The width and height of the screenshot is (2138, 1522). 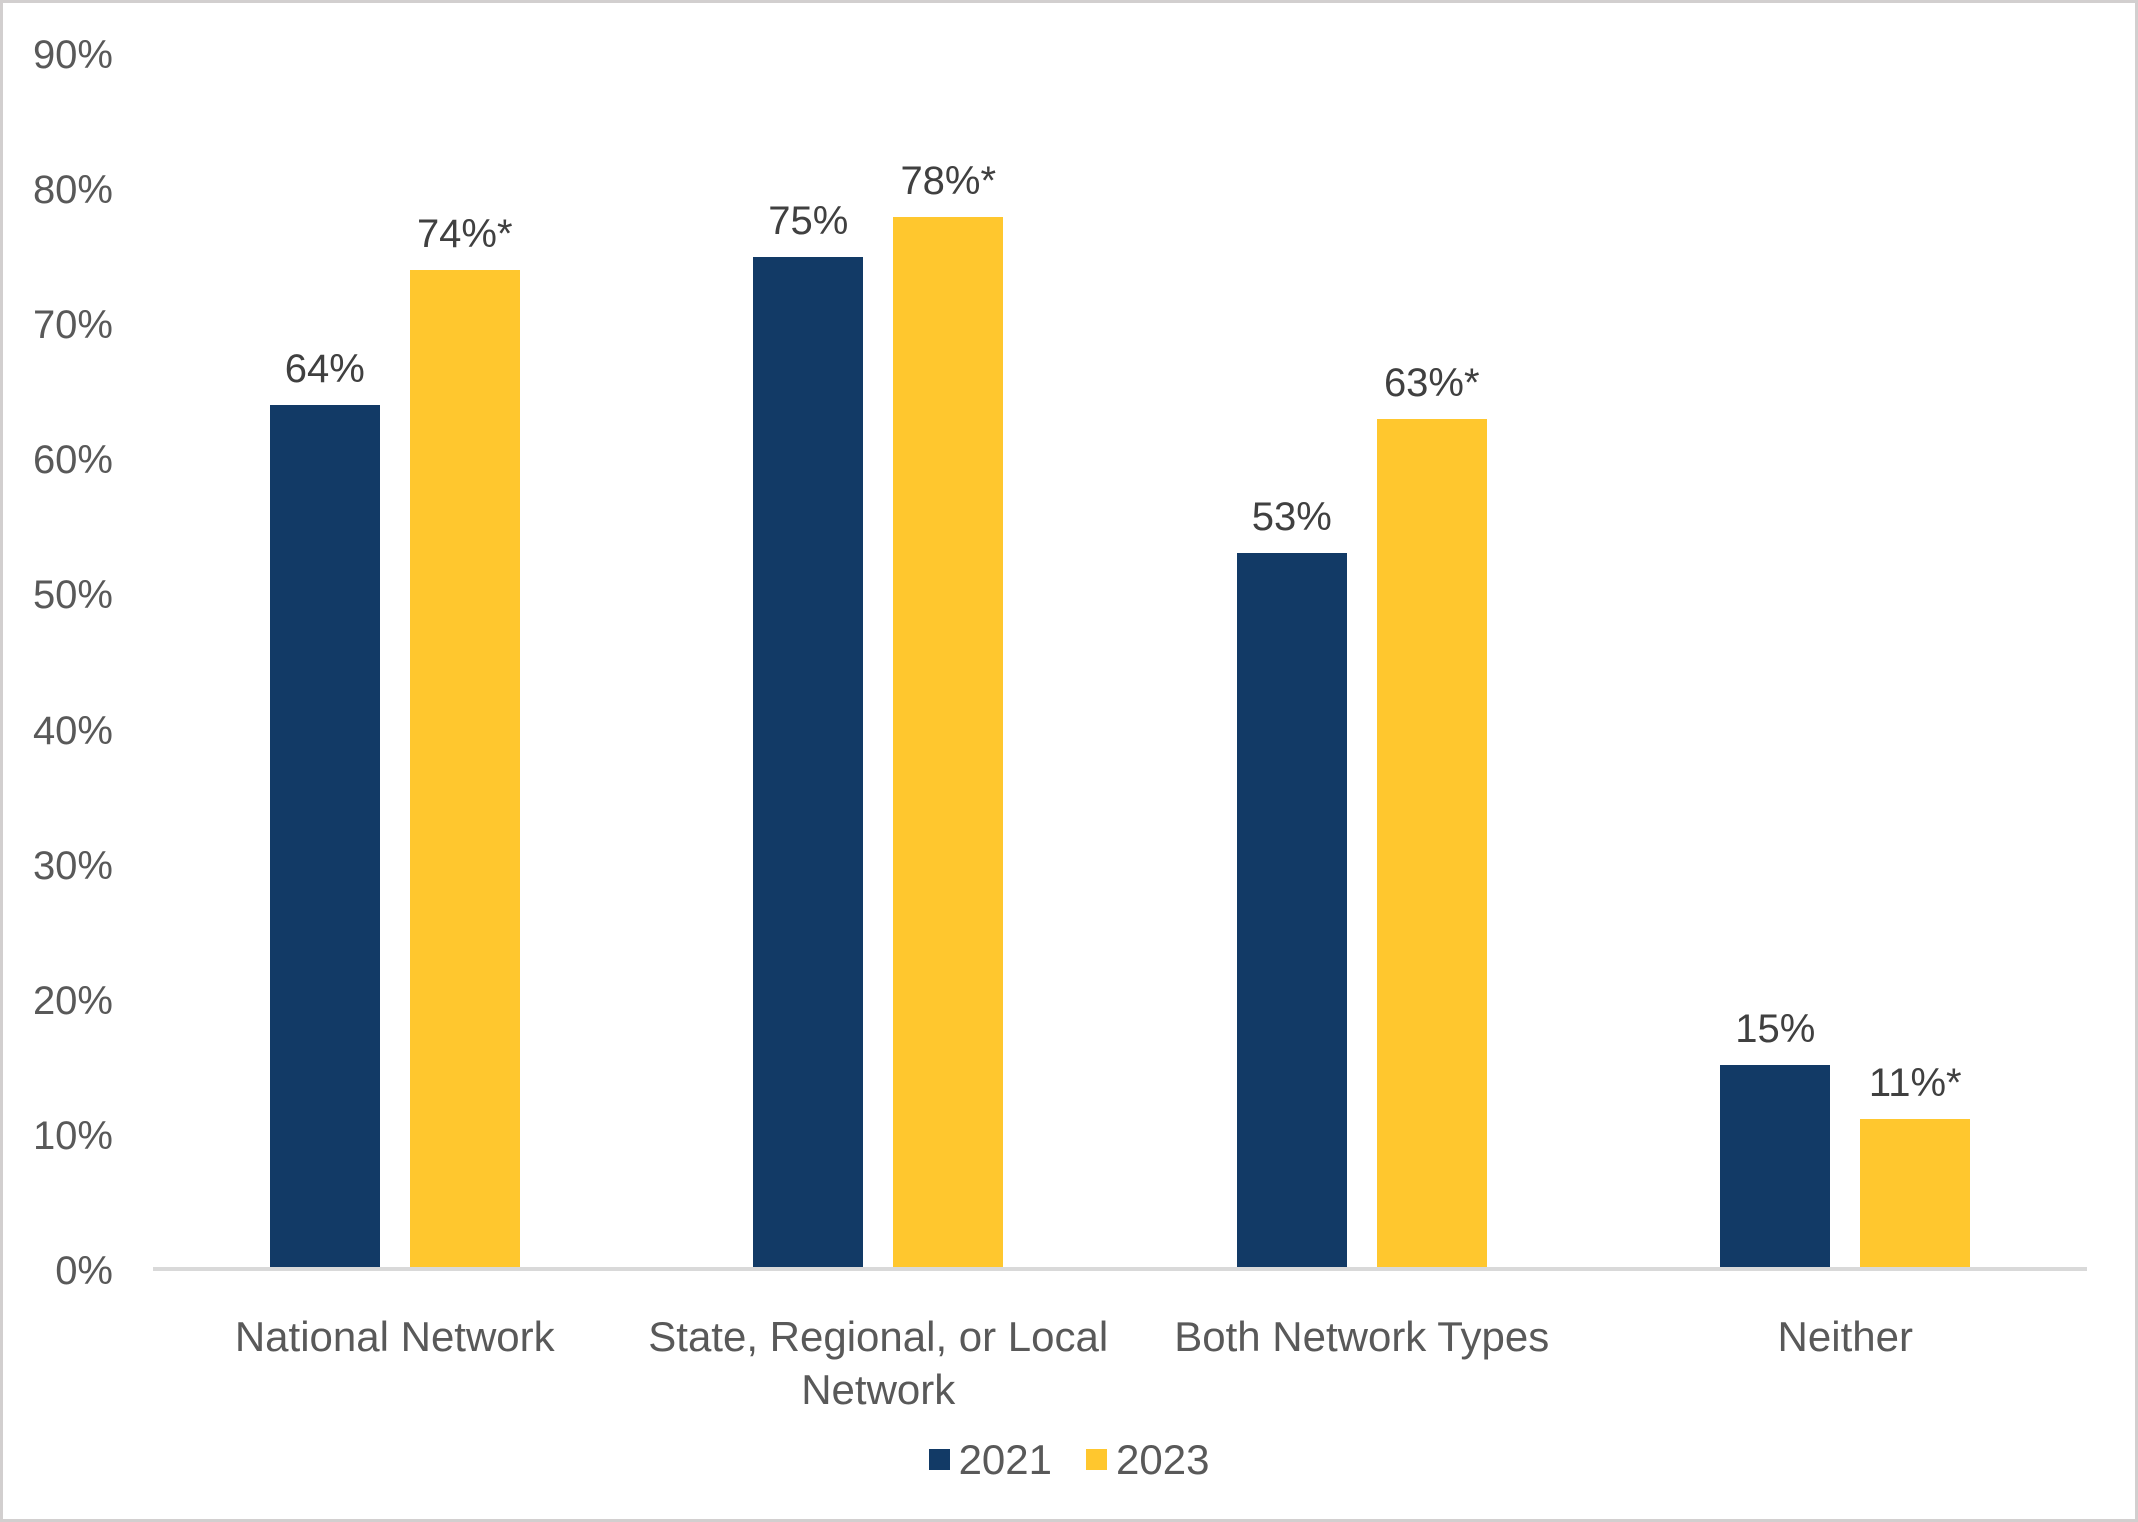 What do you see at coordinates (324, 369) in the screenshot?
I see `bar-value-label: 64%` at bounding box center [324, 369].